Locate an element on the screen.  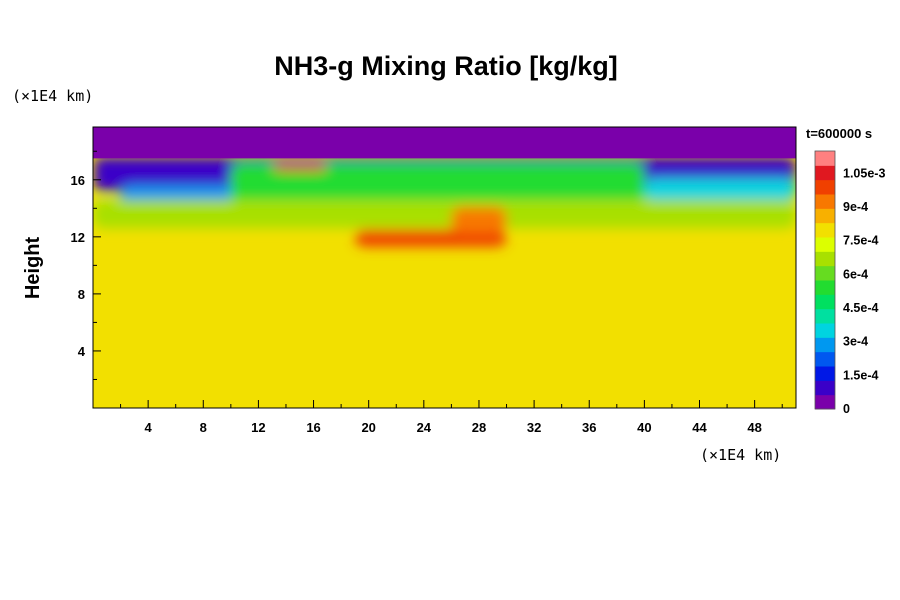
x-tick-label: 40 is located at coordinates (644, 427).